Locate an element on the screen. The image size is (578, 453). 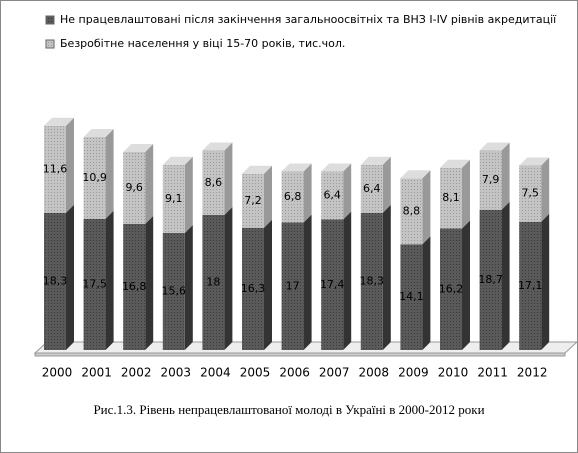
data-label: 8,1 is located at coordinates (451, 197).